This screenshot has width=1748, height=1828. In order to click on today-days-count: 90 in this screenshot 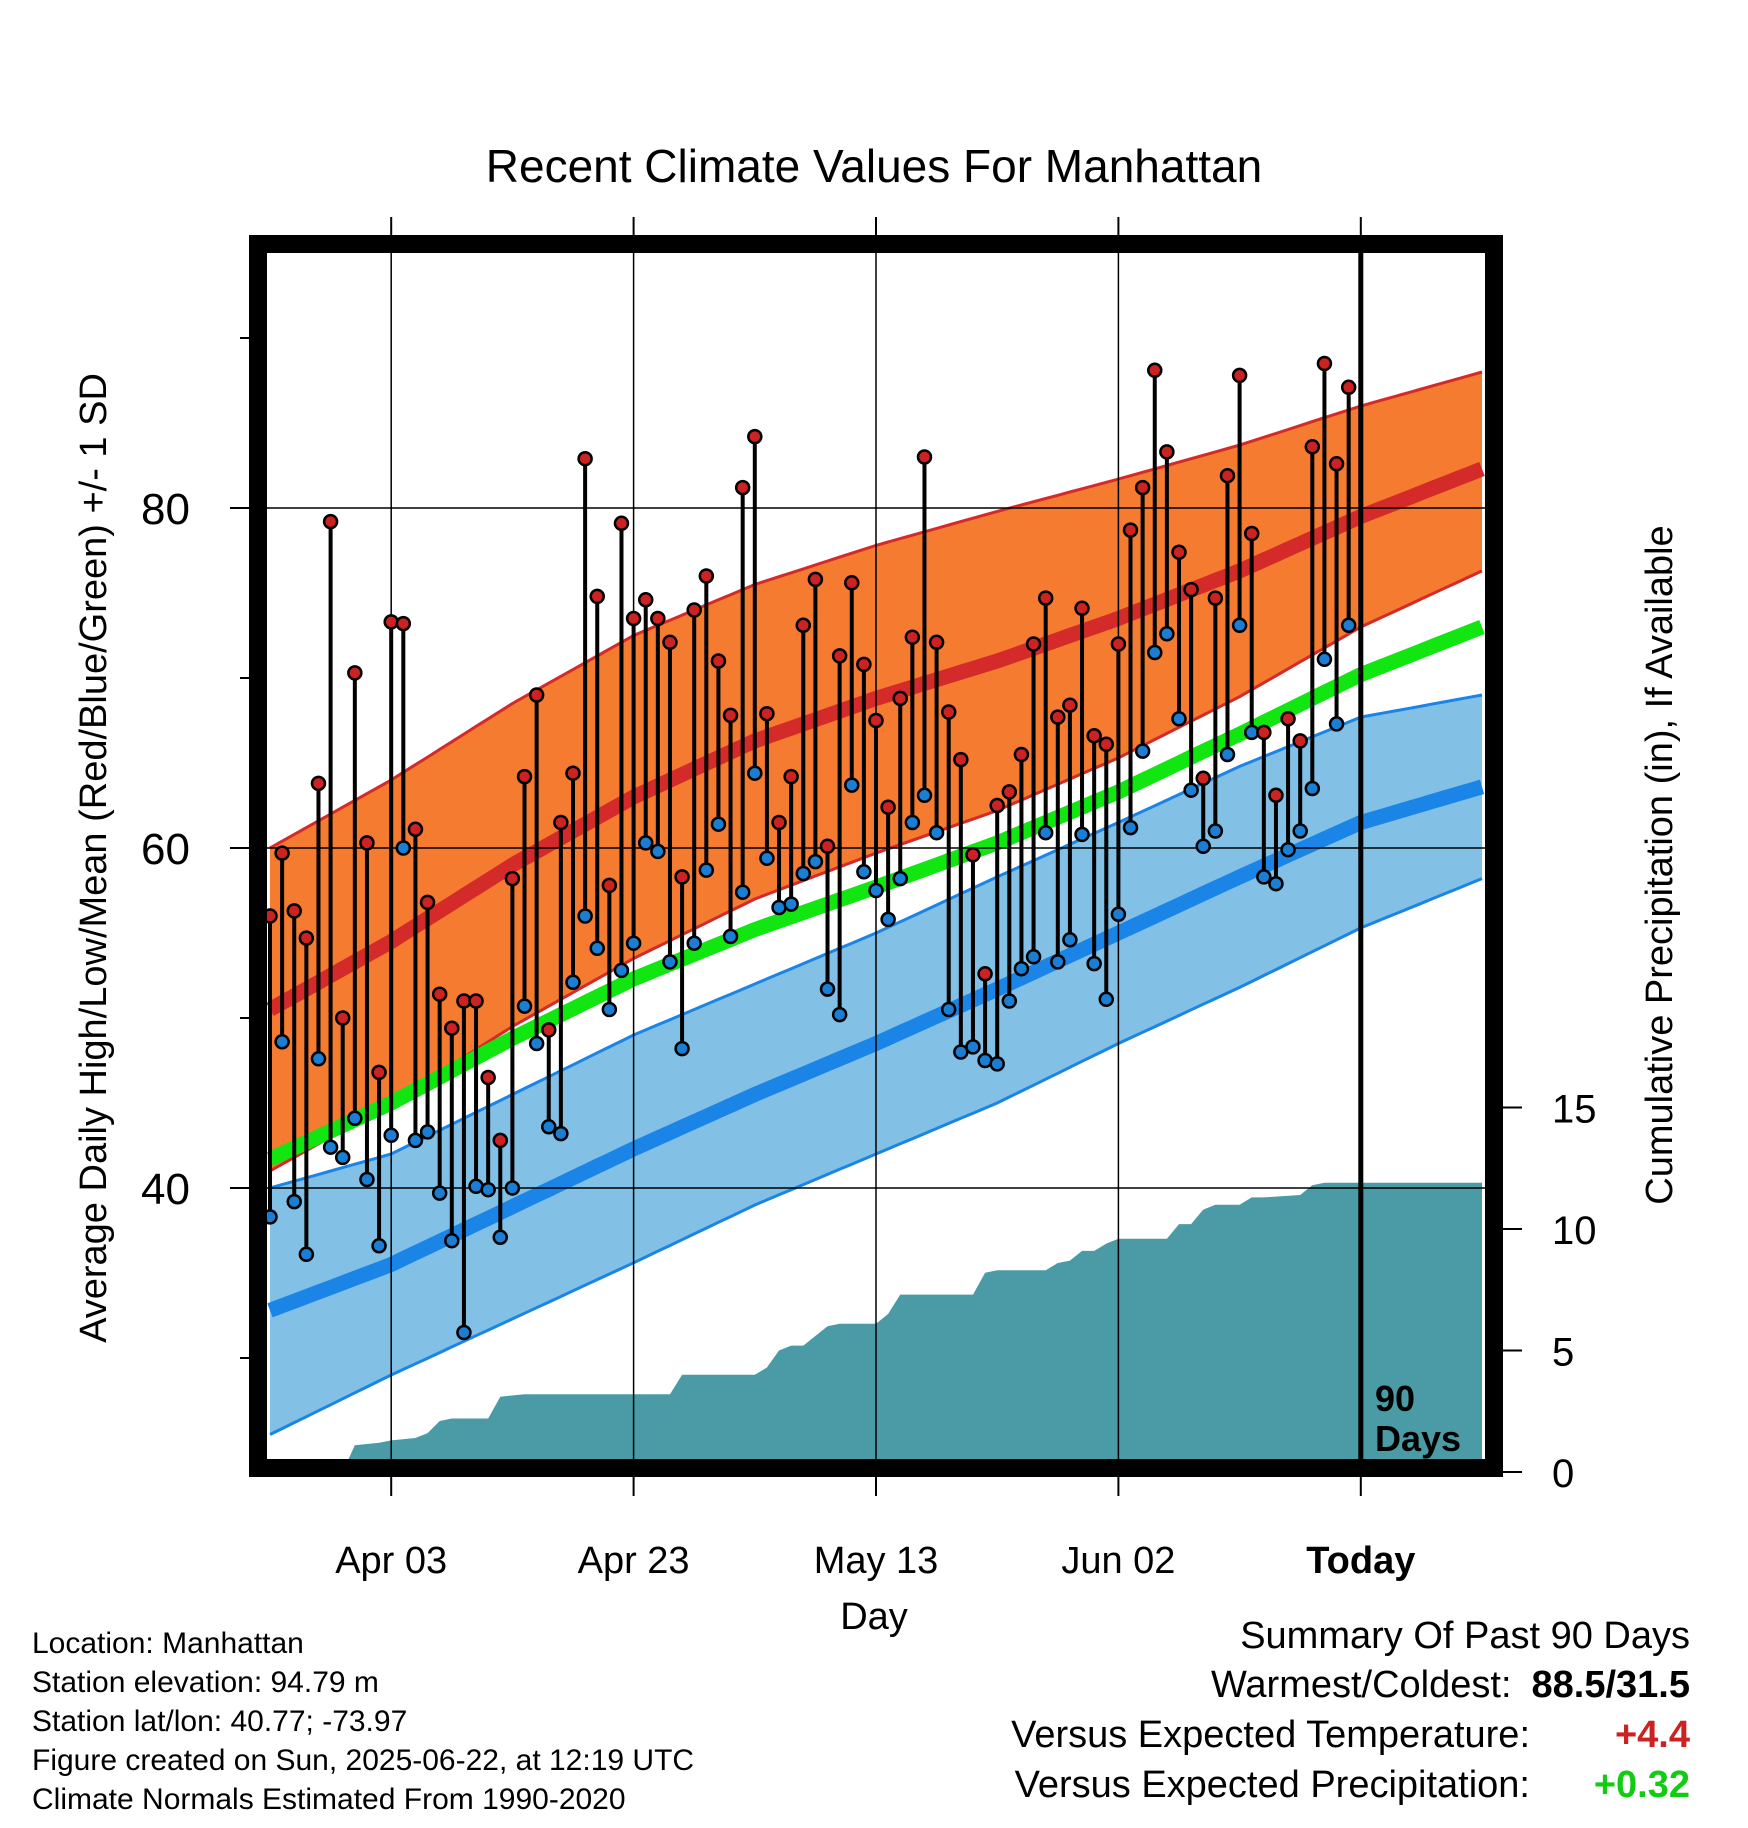, I will do `click(1395, 1398)`.